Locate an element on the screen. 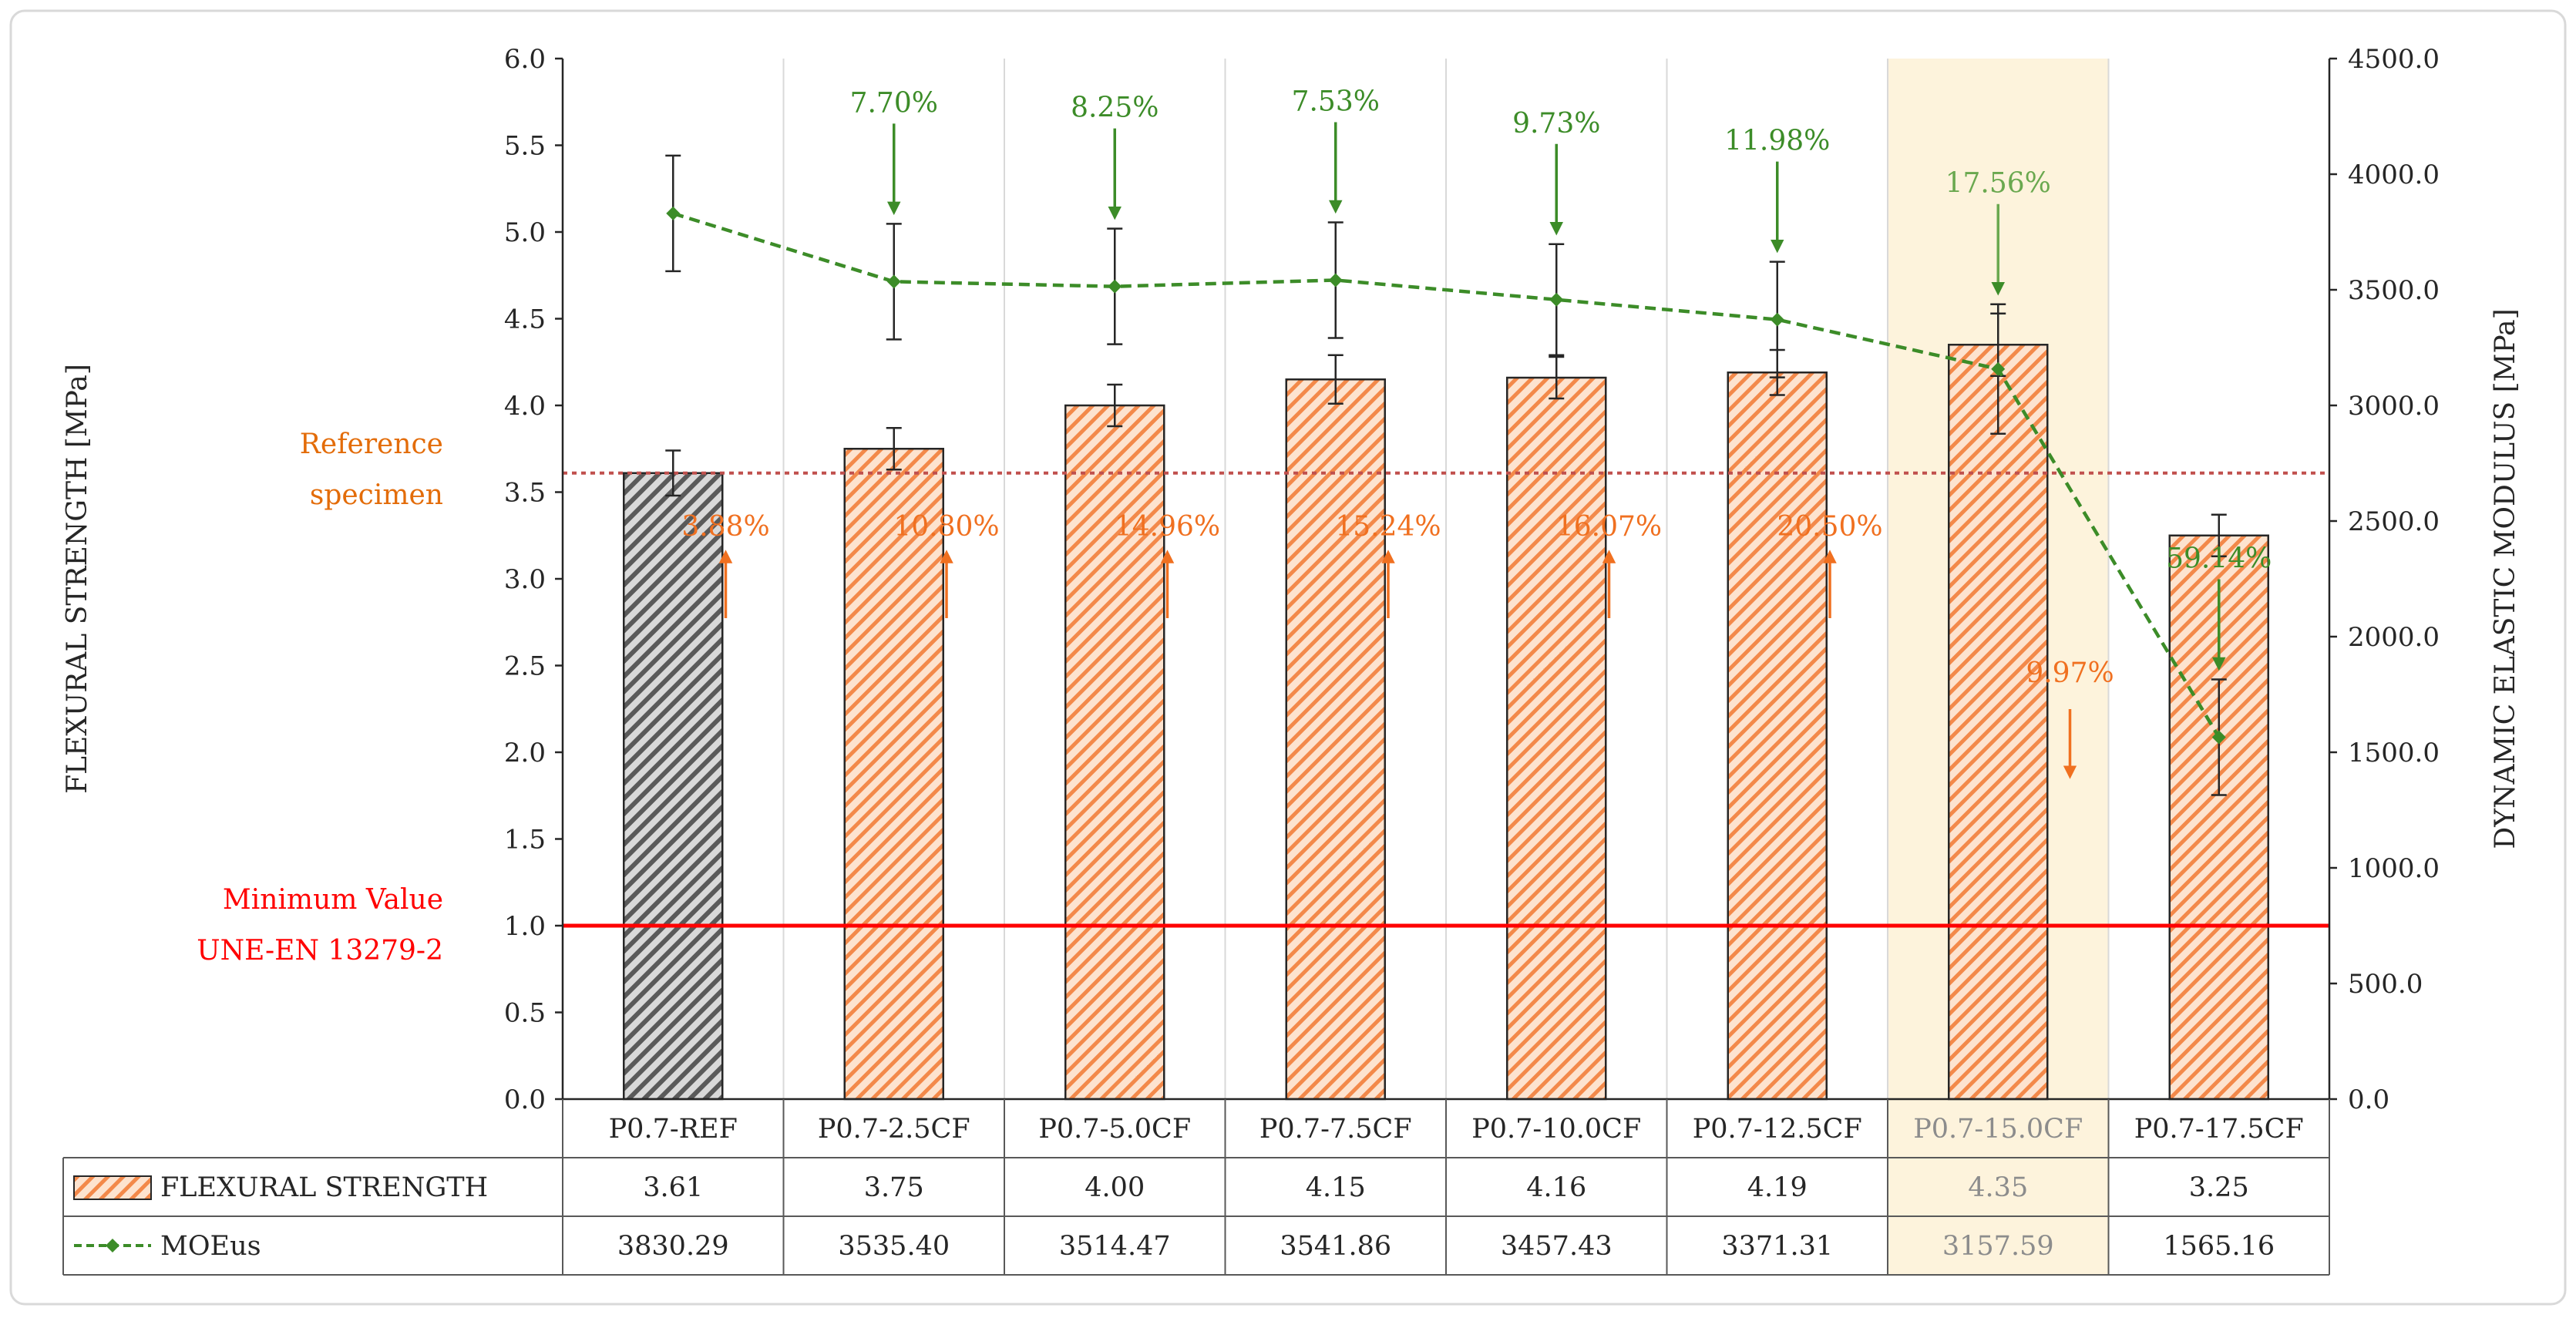 This screenshot has width=2576, height=1318. strength-value-label: 3.25 is located at coordinates (2219, 1187).